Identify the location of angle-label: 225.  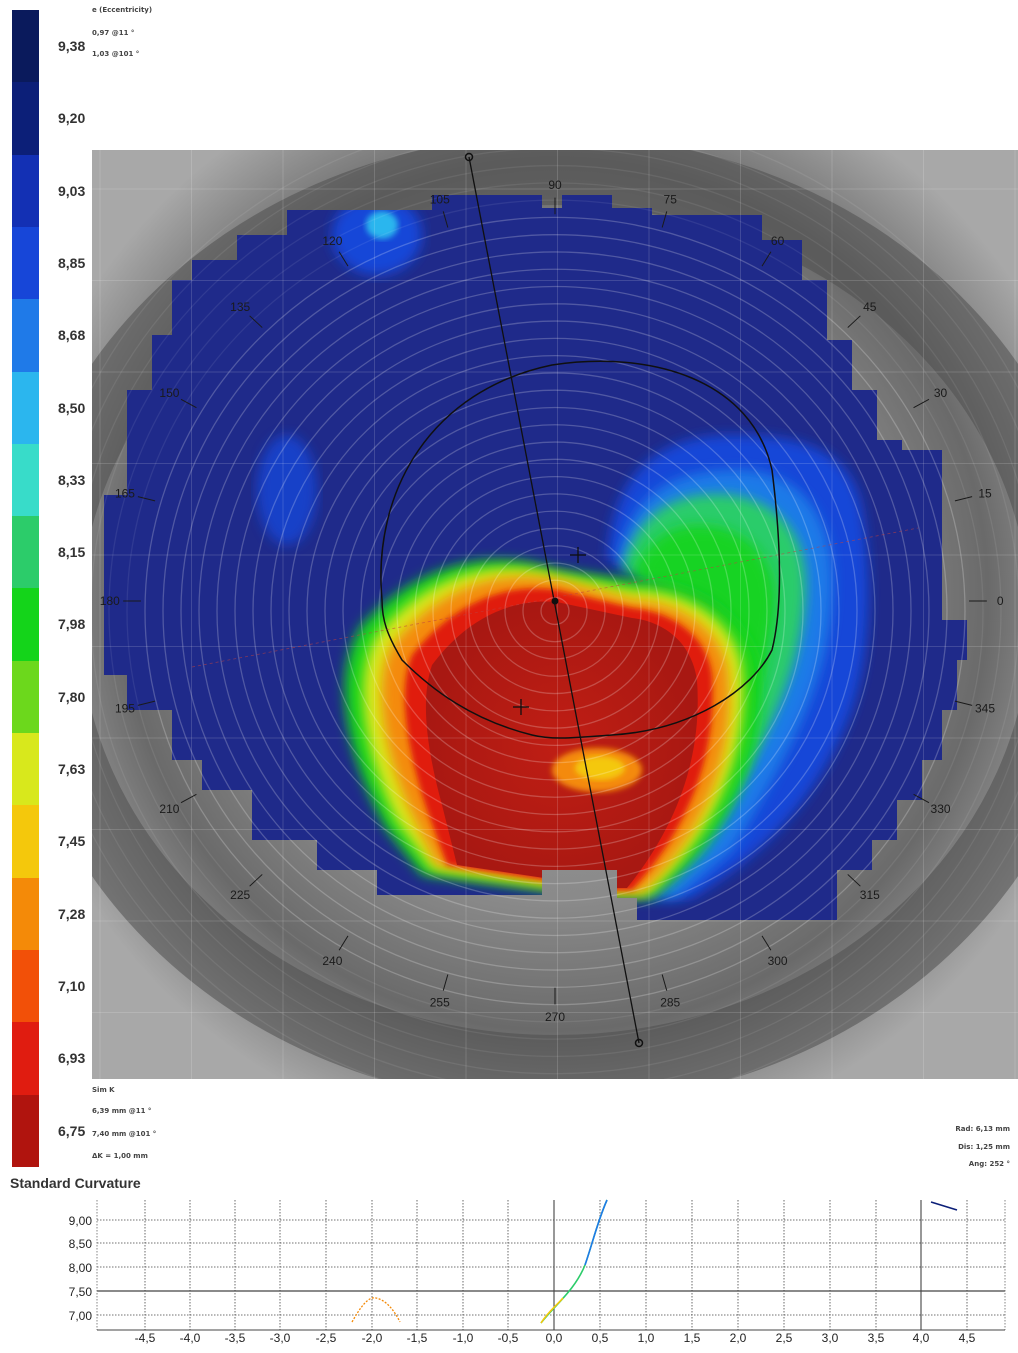
(240, 895).